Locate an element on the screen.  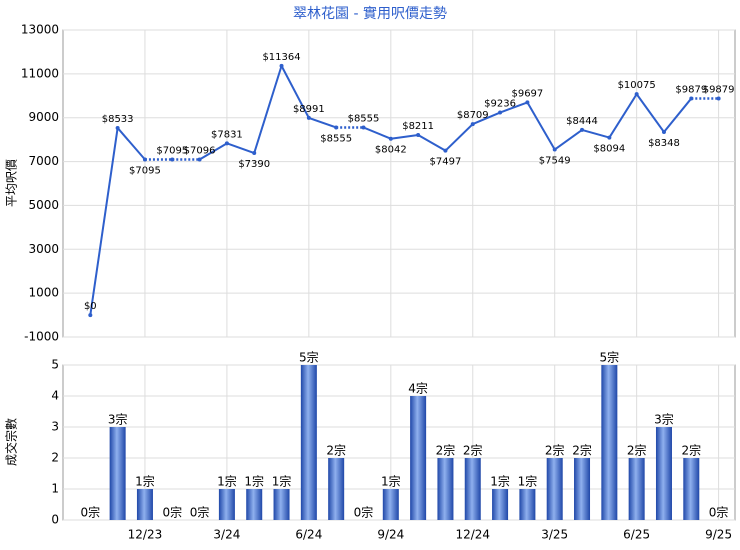
y-tick-label: 13000 is located at coordinates (40, 30).